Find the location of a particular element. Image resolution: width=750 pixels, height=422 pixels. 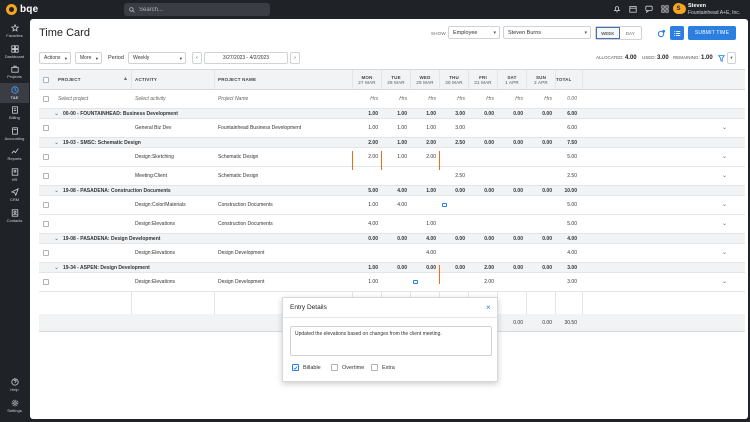

sidebar-item-help: Help is located at coordinates (14, 385).